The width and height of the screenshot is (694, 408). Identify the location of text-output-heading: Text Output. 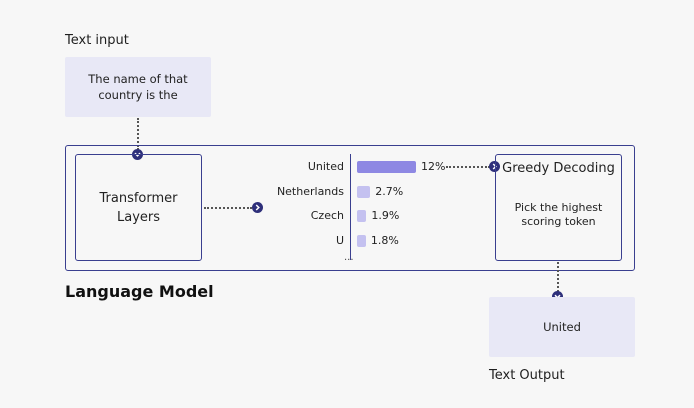
(527, 375).